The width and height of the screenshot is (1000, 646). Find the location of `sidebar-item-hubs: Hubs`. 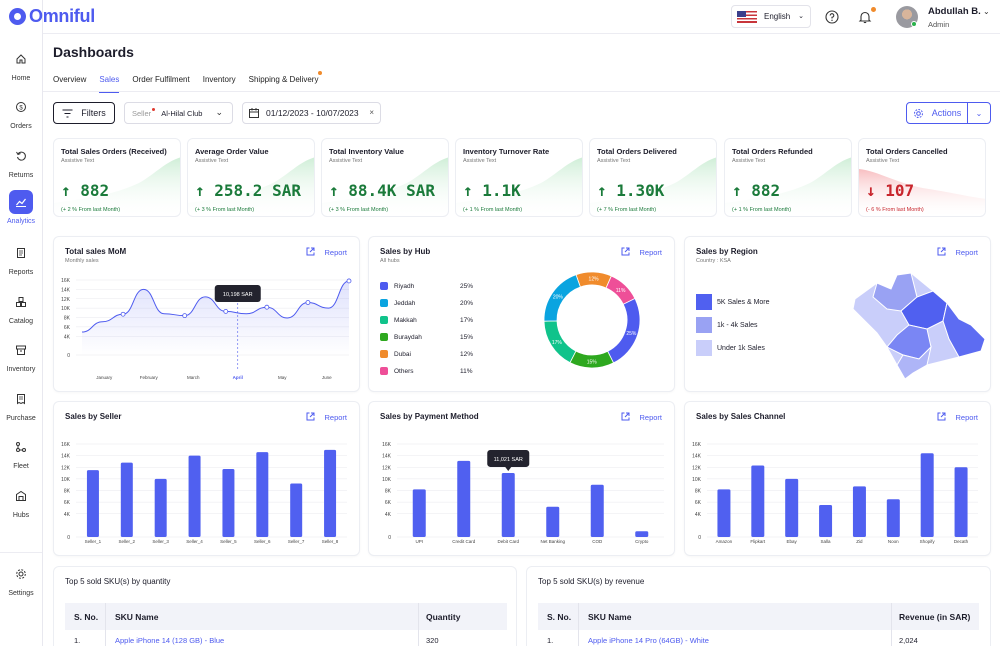

sidebar-item-hubs: Hubs is located at coordinates (21, 501).